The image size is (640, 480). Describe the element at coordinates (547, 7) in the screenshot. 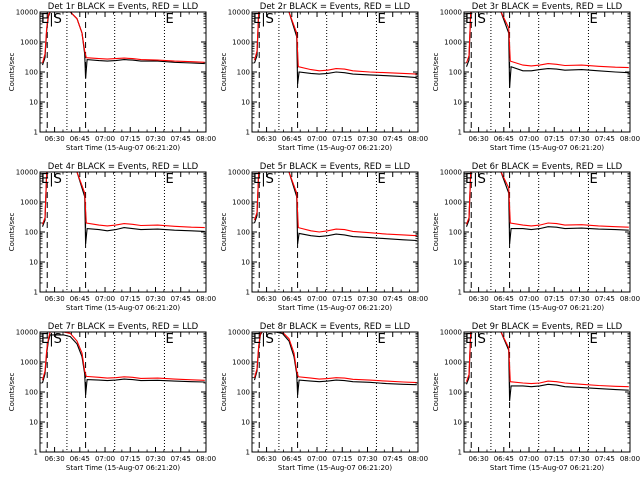

I see `chart-title: Det 3r BLACK = Events, RED = LLD` at that location.